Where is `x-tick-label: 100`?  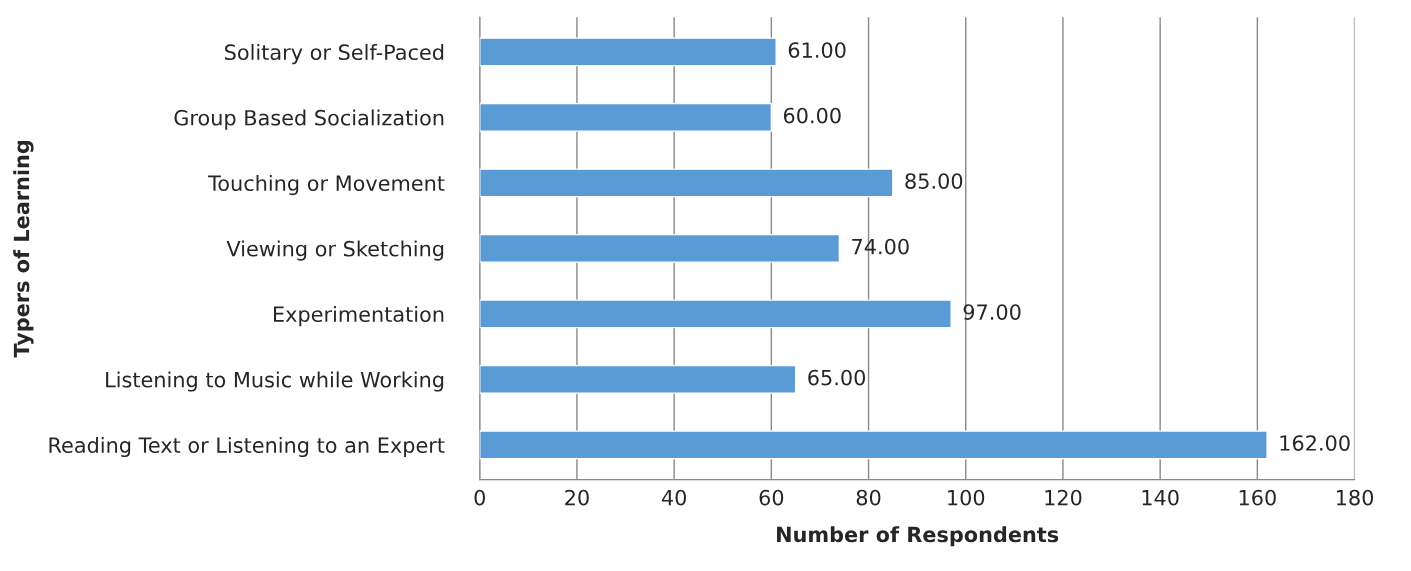 x-tick-label: 100 is located at coordinates (966, 497).